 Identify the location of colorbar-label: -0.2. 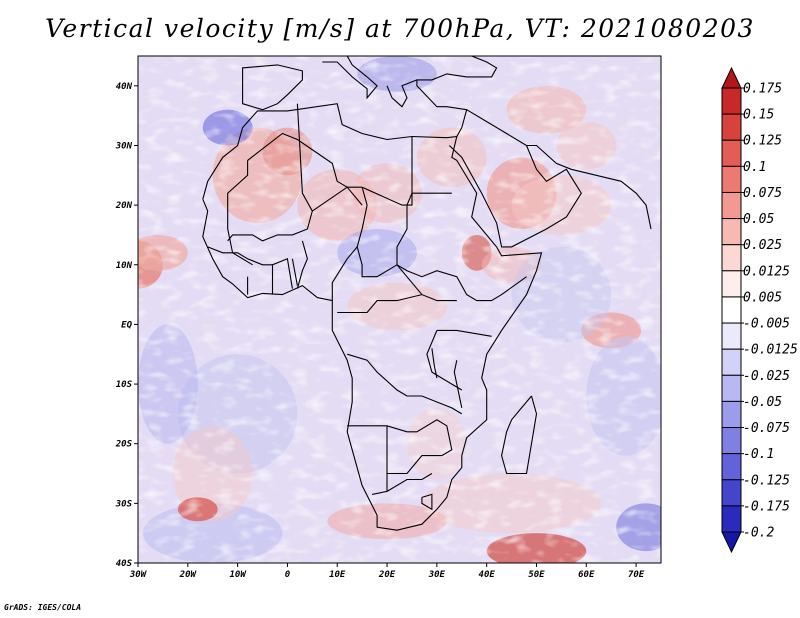
(758, 533).